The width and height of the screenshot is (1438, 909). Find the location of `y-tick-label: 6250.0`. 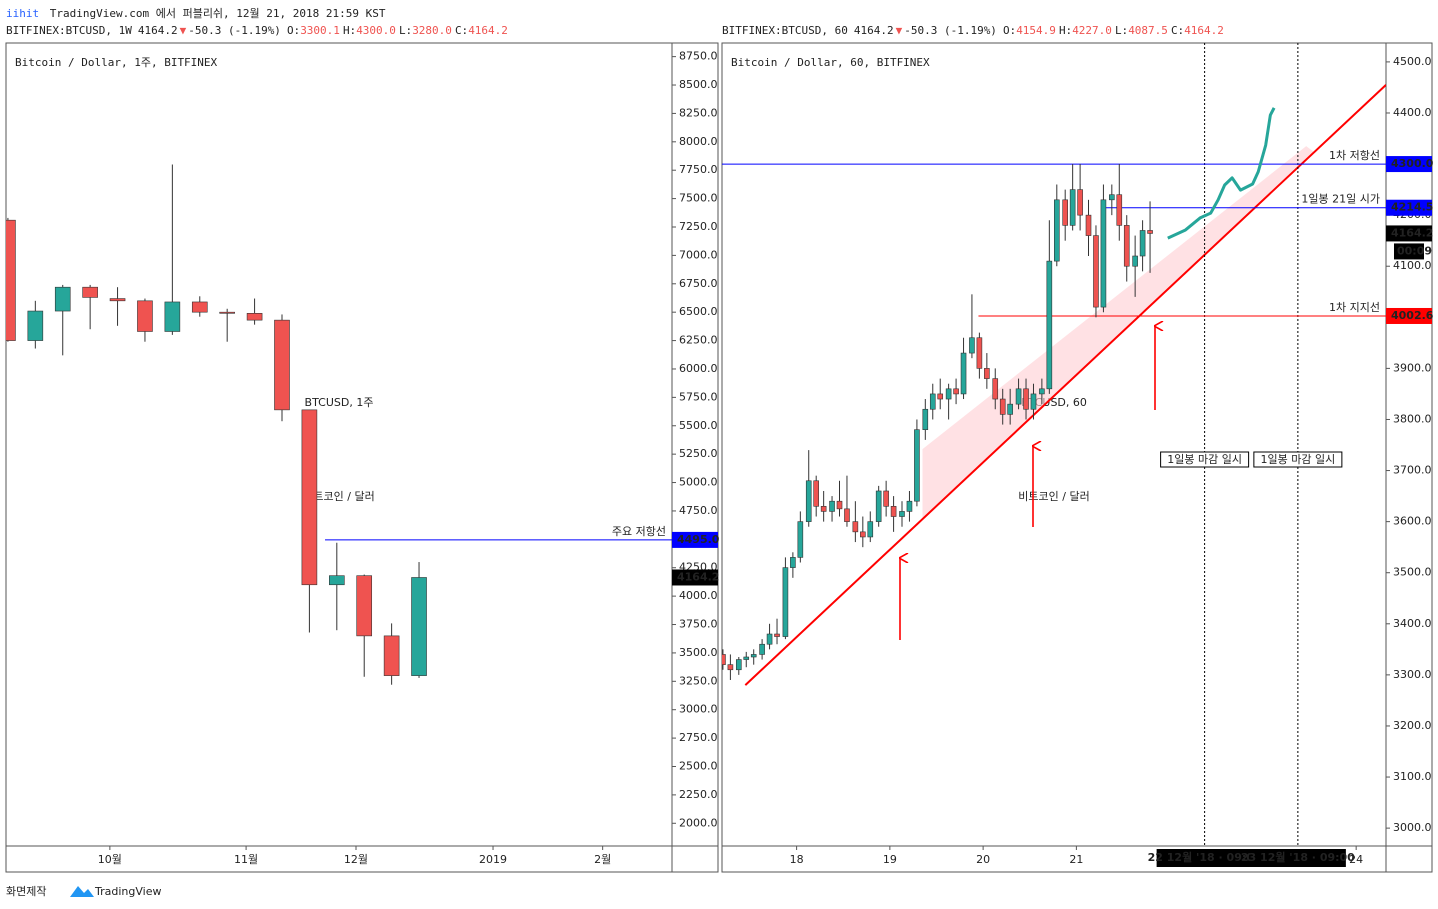

y-tick-label: 6250.0 is located at coordinates (698, 340).